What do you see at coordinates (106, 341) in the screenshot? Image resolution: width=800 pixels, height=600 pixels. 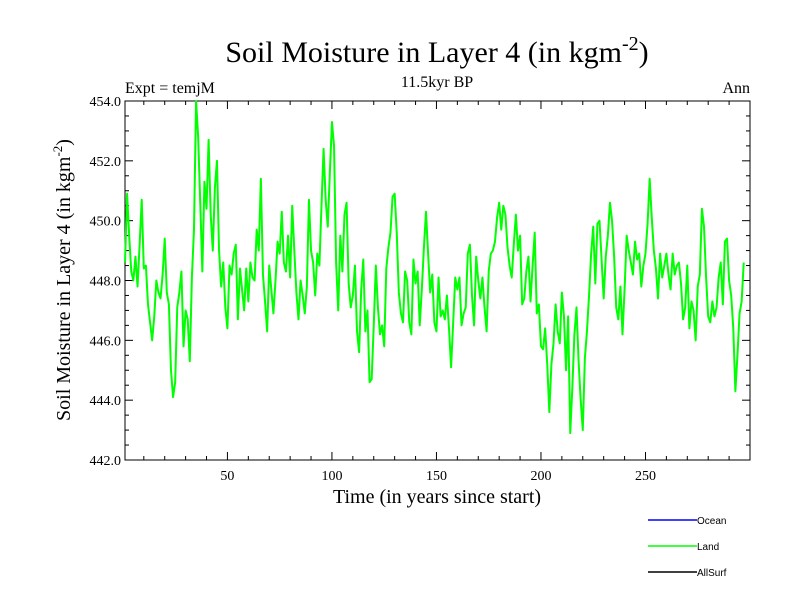 I see `y-tick-label: 446.0` at bounding box center [106, 341].